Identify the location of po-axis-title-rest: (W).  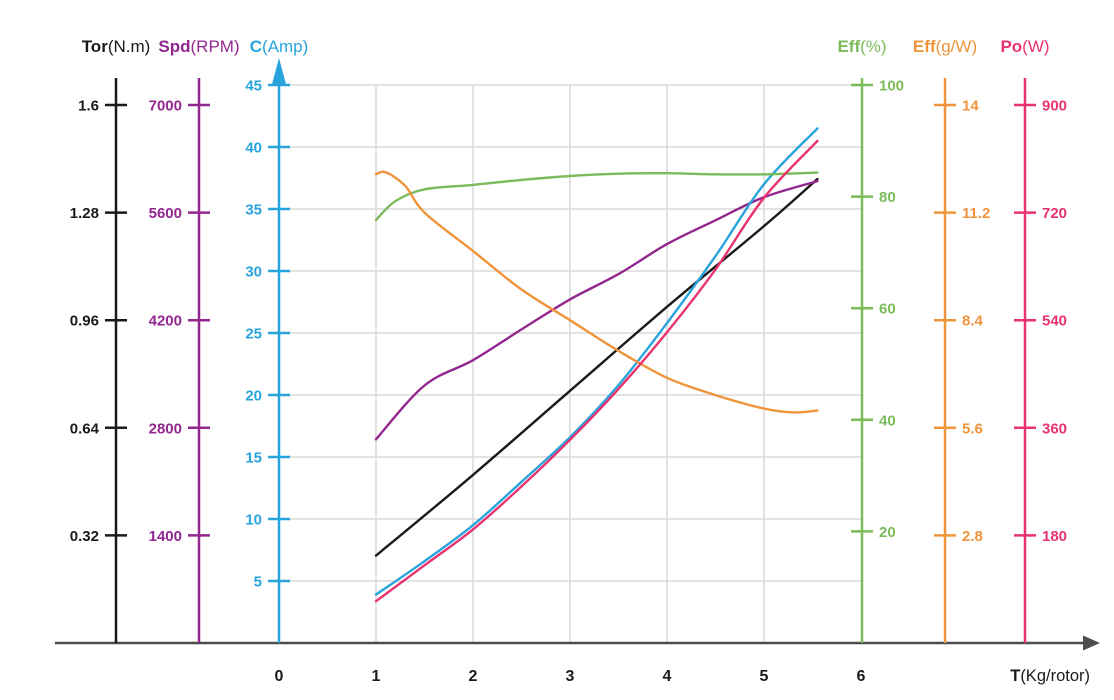
(1035, 46).